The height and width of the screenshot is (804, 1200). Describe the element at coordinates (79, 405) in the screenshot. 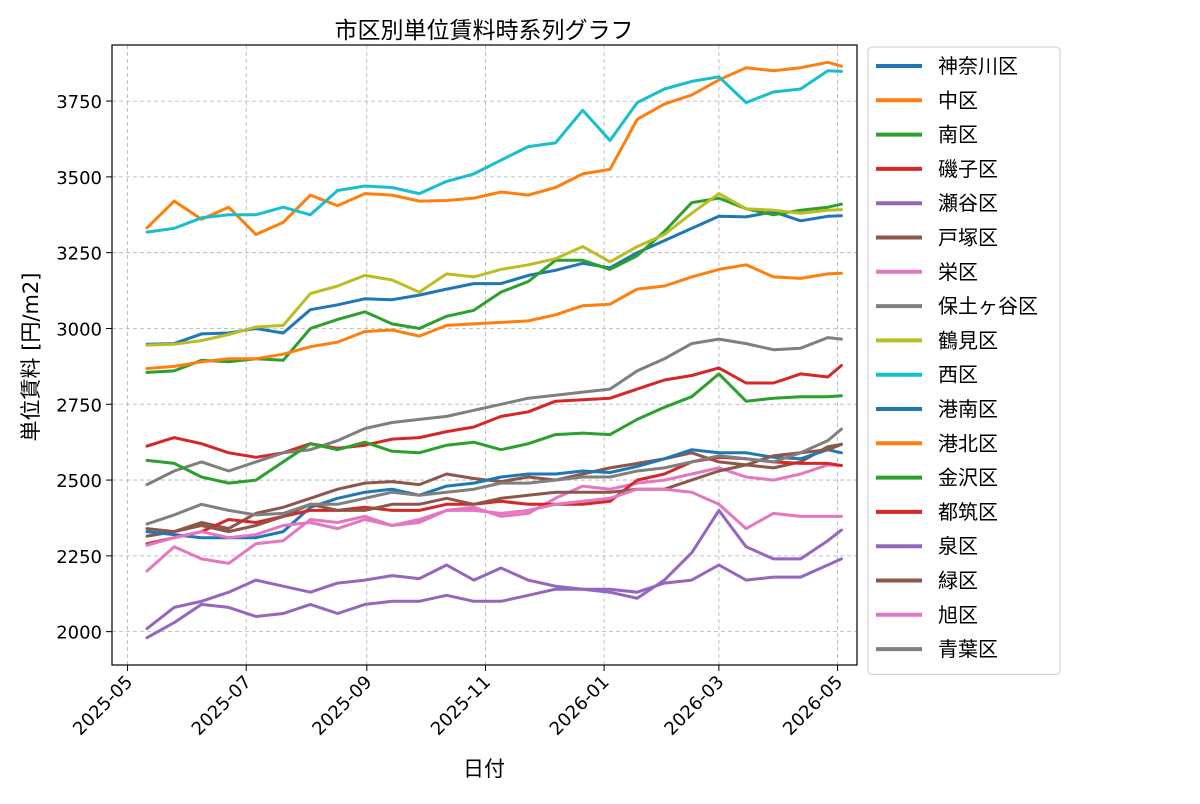

I see `y-tick-label: 2750` at that location.